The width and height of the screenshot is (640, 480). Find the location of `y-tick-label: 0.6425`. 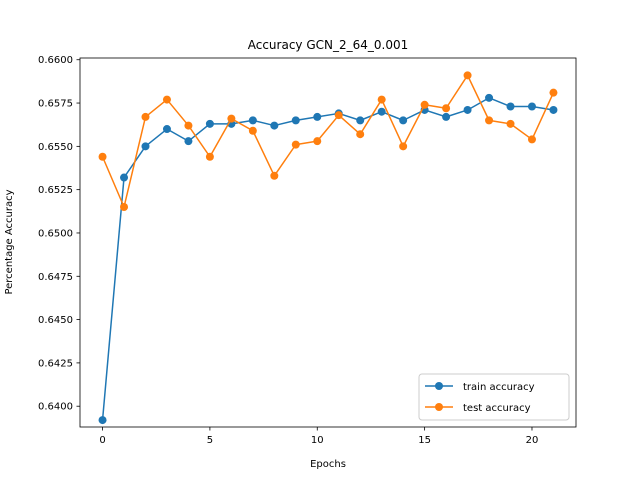

y-tick-label: 0.6425 is located at coordinates (55, 363).